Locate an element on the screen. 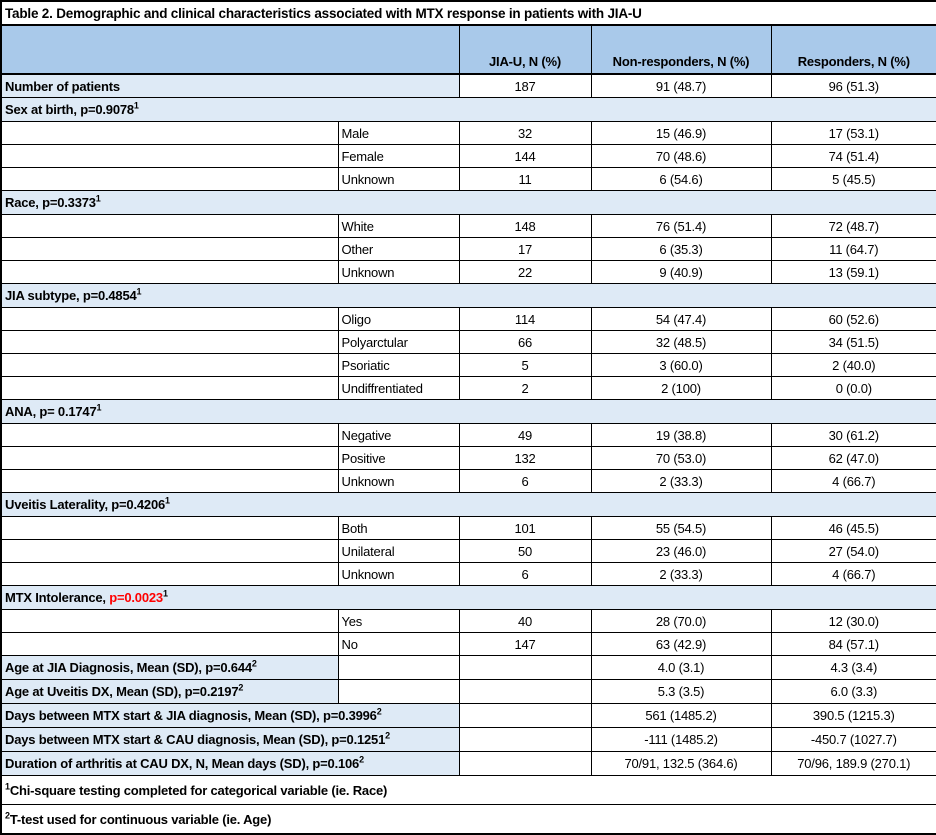 Image resolution: width=936 pixels, height=835 pixels. table-row: Race, p=0.33731 is located at coordinates (468, 202).